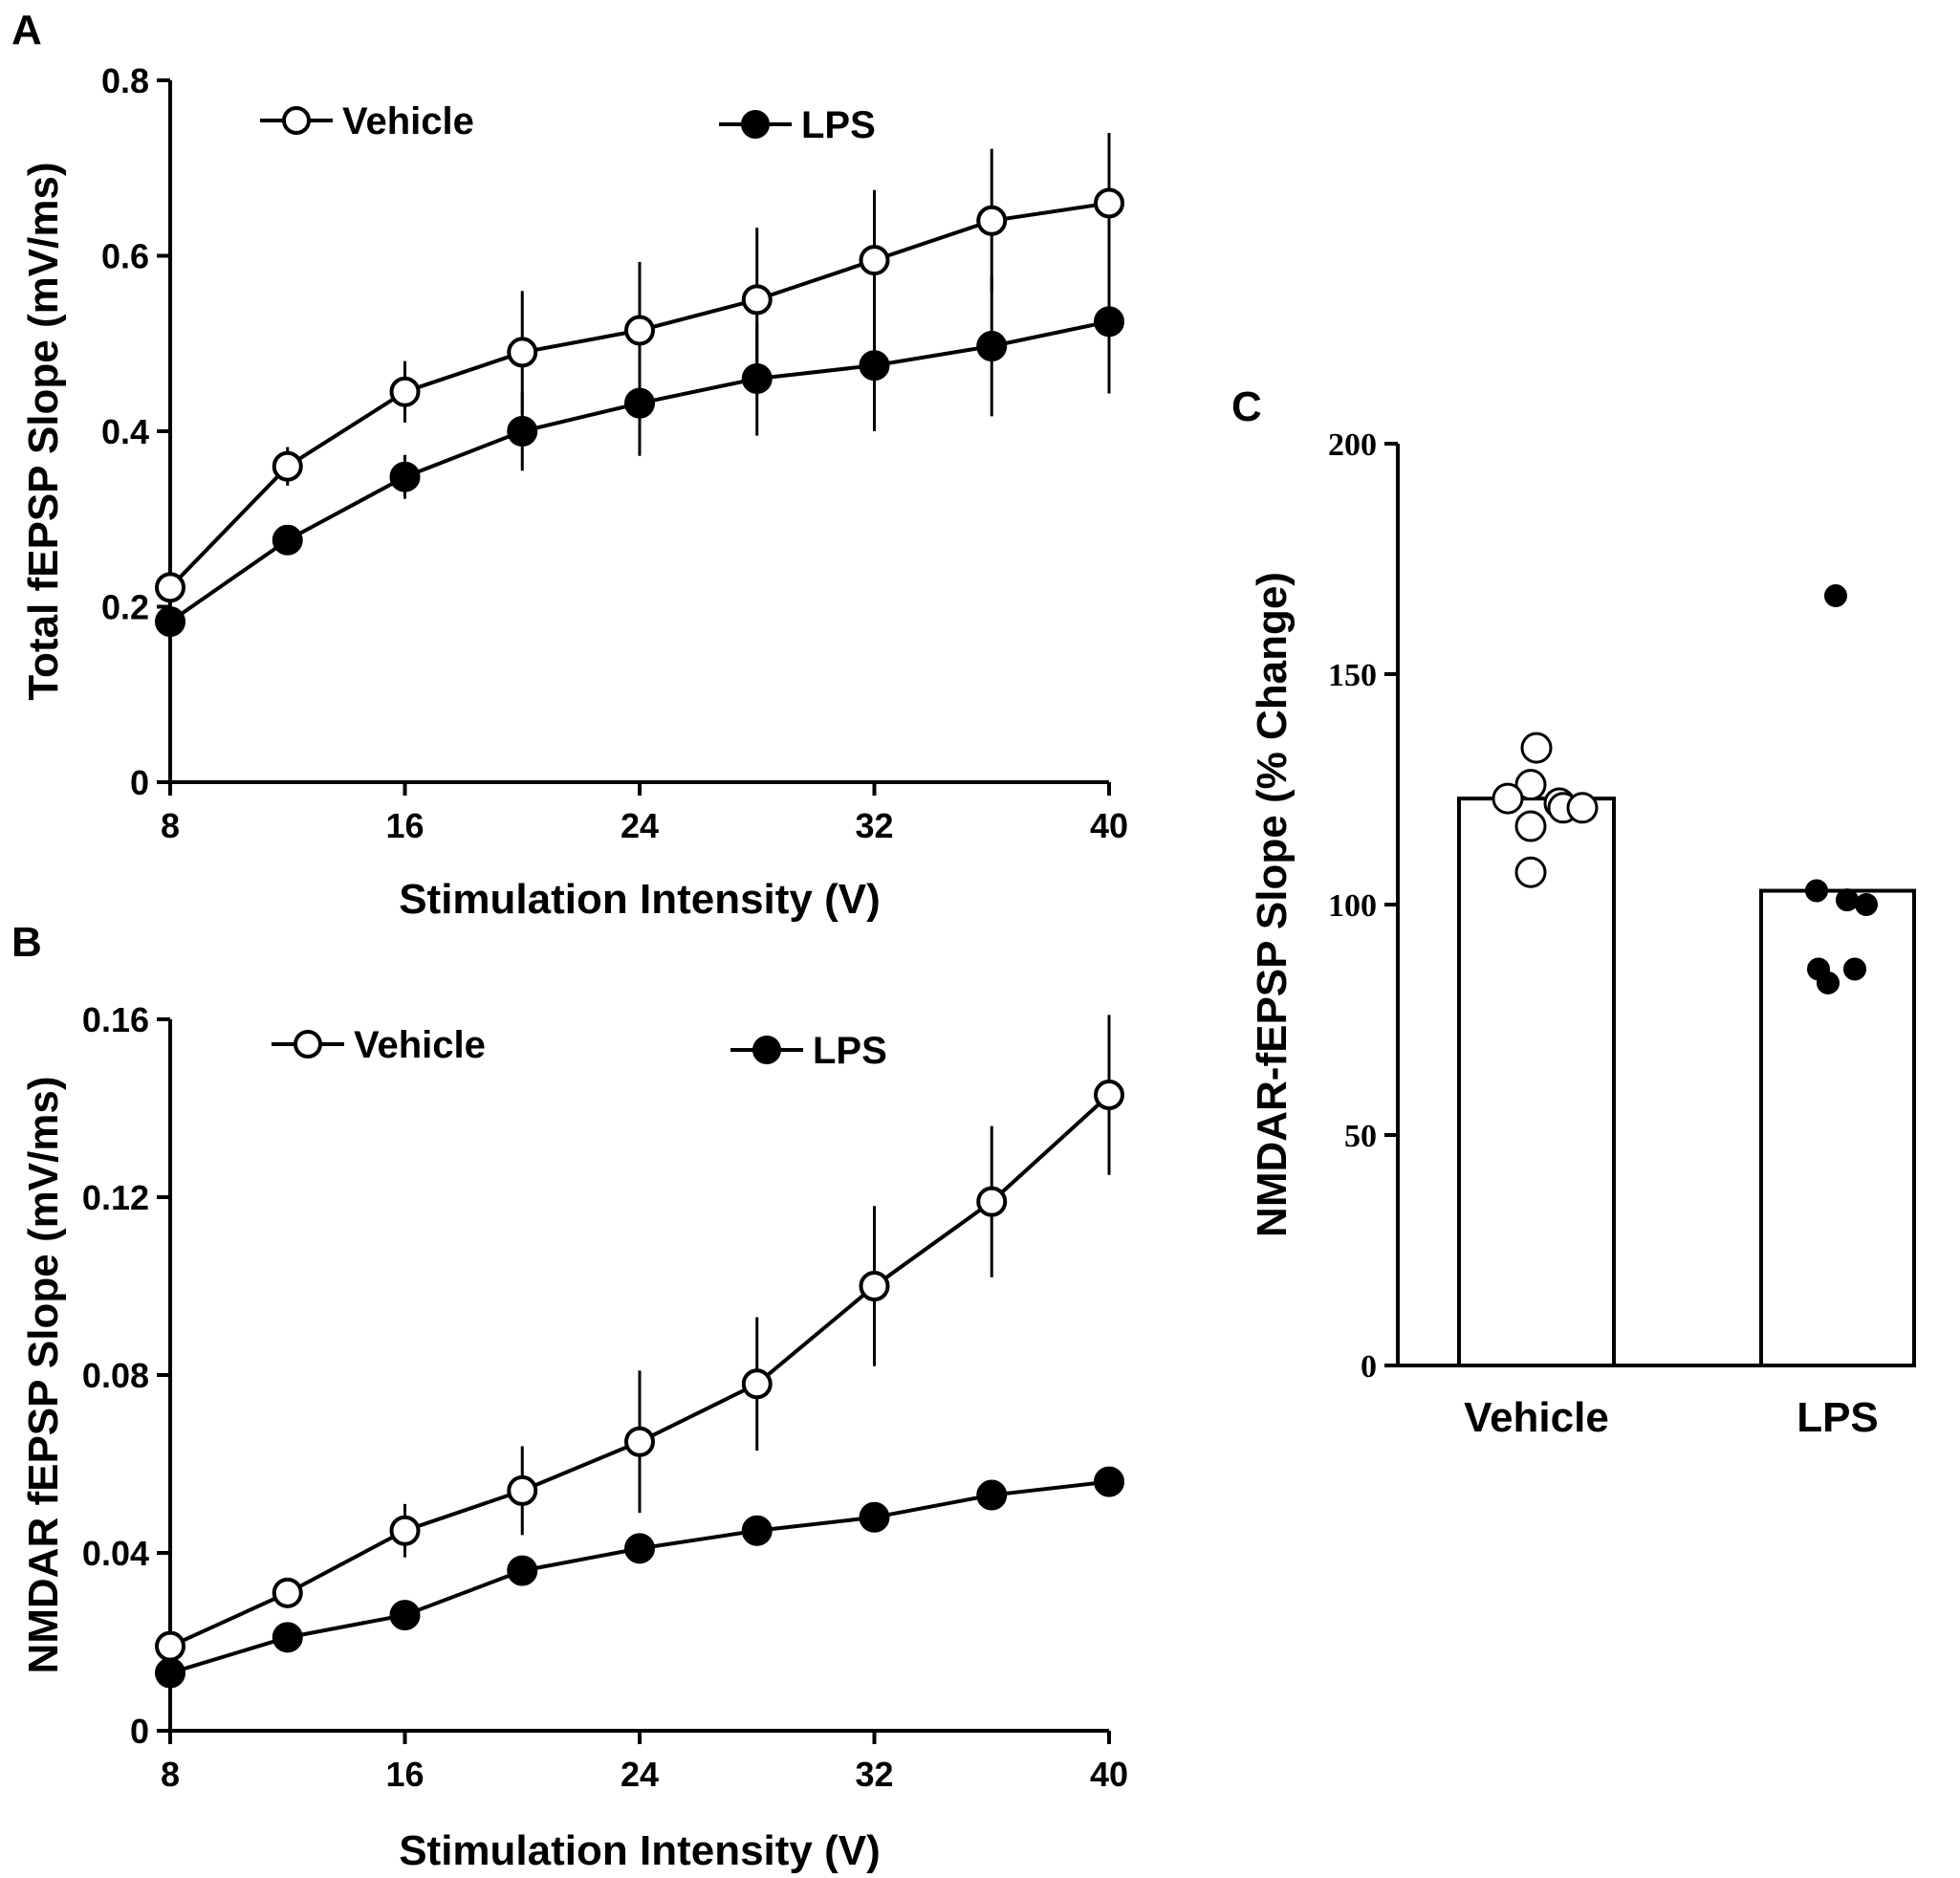 The image size is (1960, 1878). I want to click on b-legend-vehicle-label: Vehicle, so click(420, 1045).